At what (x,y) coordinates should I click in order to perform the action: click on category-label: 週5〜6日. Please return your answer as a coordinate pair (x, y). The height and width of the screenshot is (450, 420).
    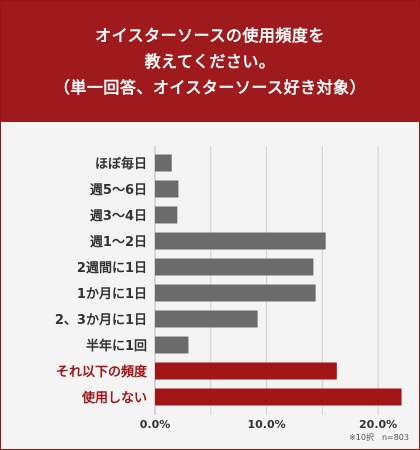
    Looking at the image, I should click on (118, 190).